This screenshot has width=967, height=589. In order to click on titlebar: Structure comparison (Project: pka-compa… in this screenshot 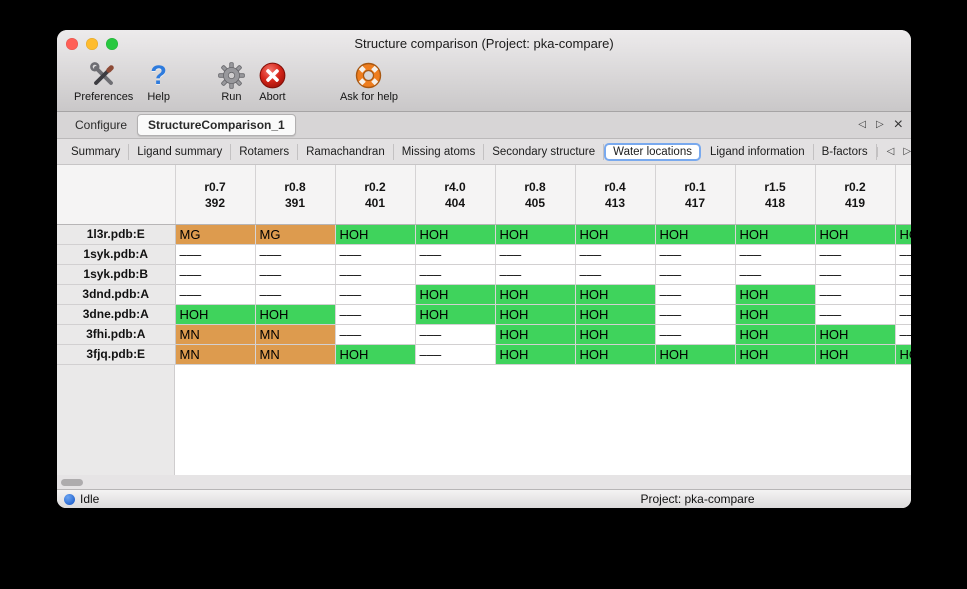, I will do `click(484, 43)`.